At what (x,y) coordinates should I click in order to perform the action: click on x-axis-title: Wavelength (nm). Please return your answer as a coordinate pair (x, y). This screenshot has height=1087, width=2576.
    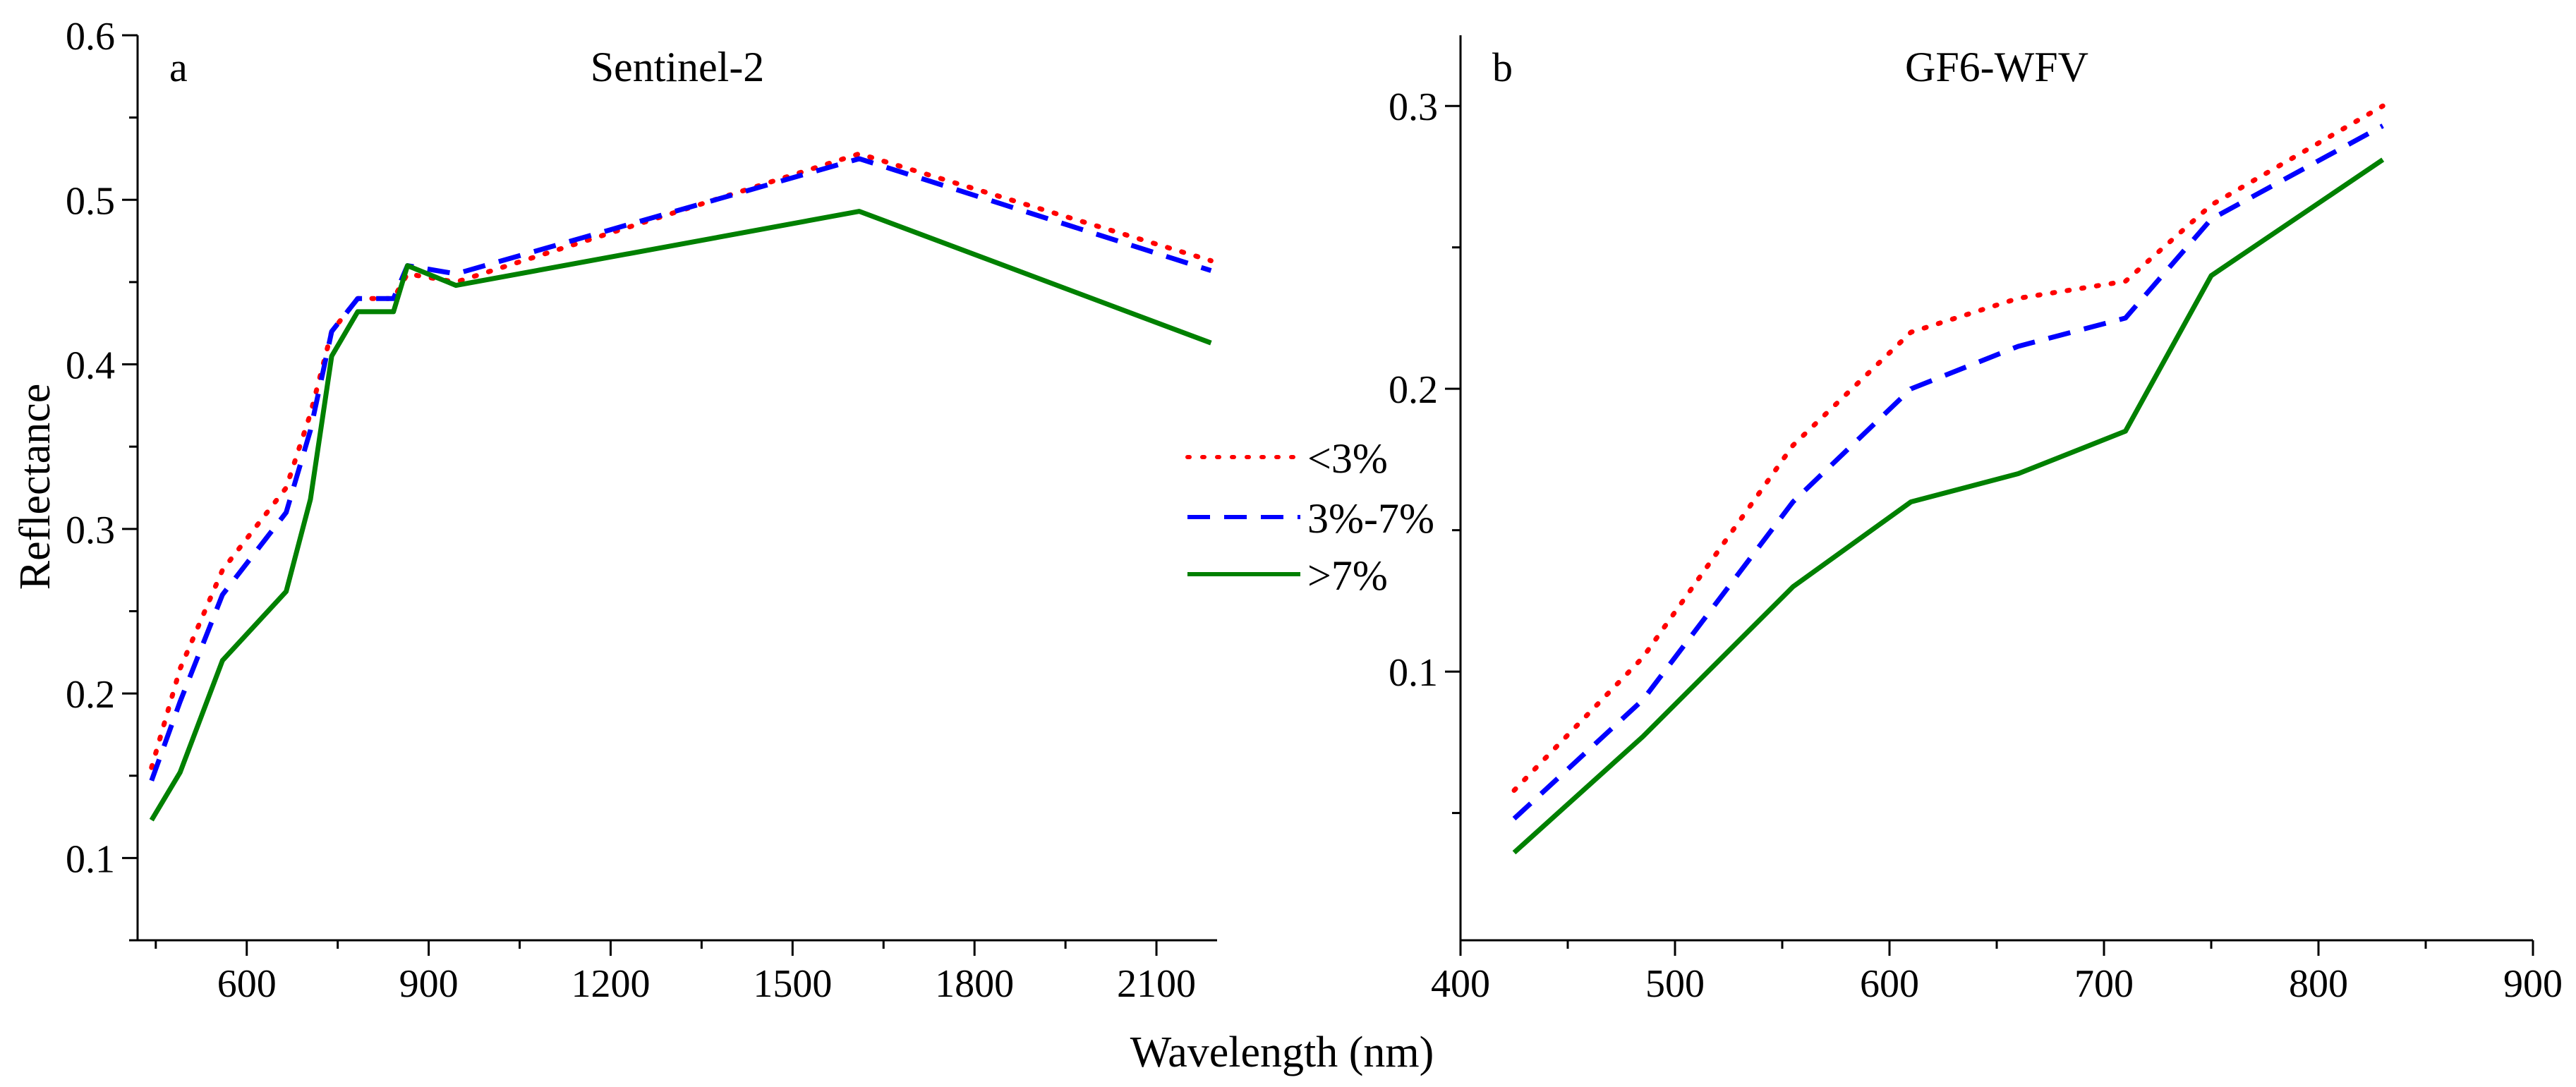
    Looking at the image, I should click on (1282, 1052).